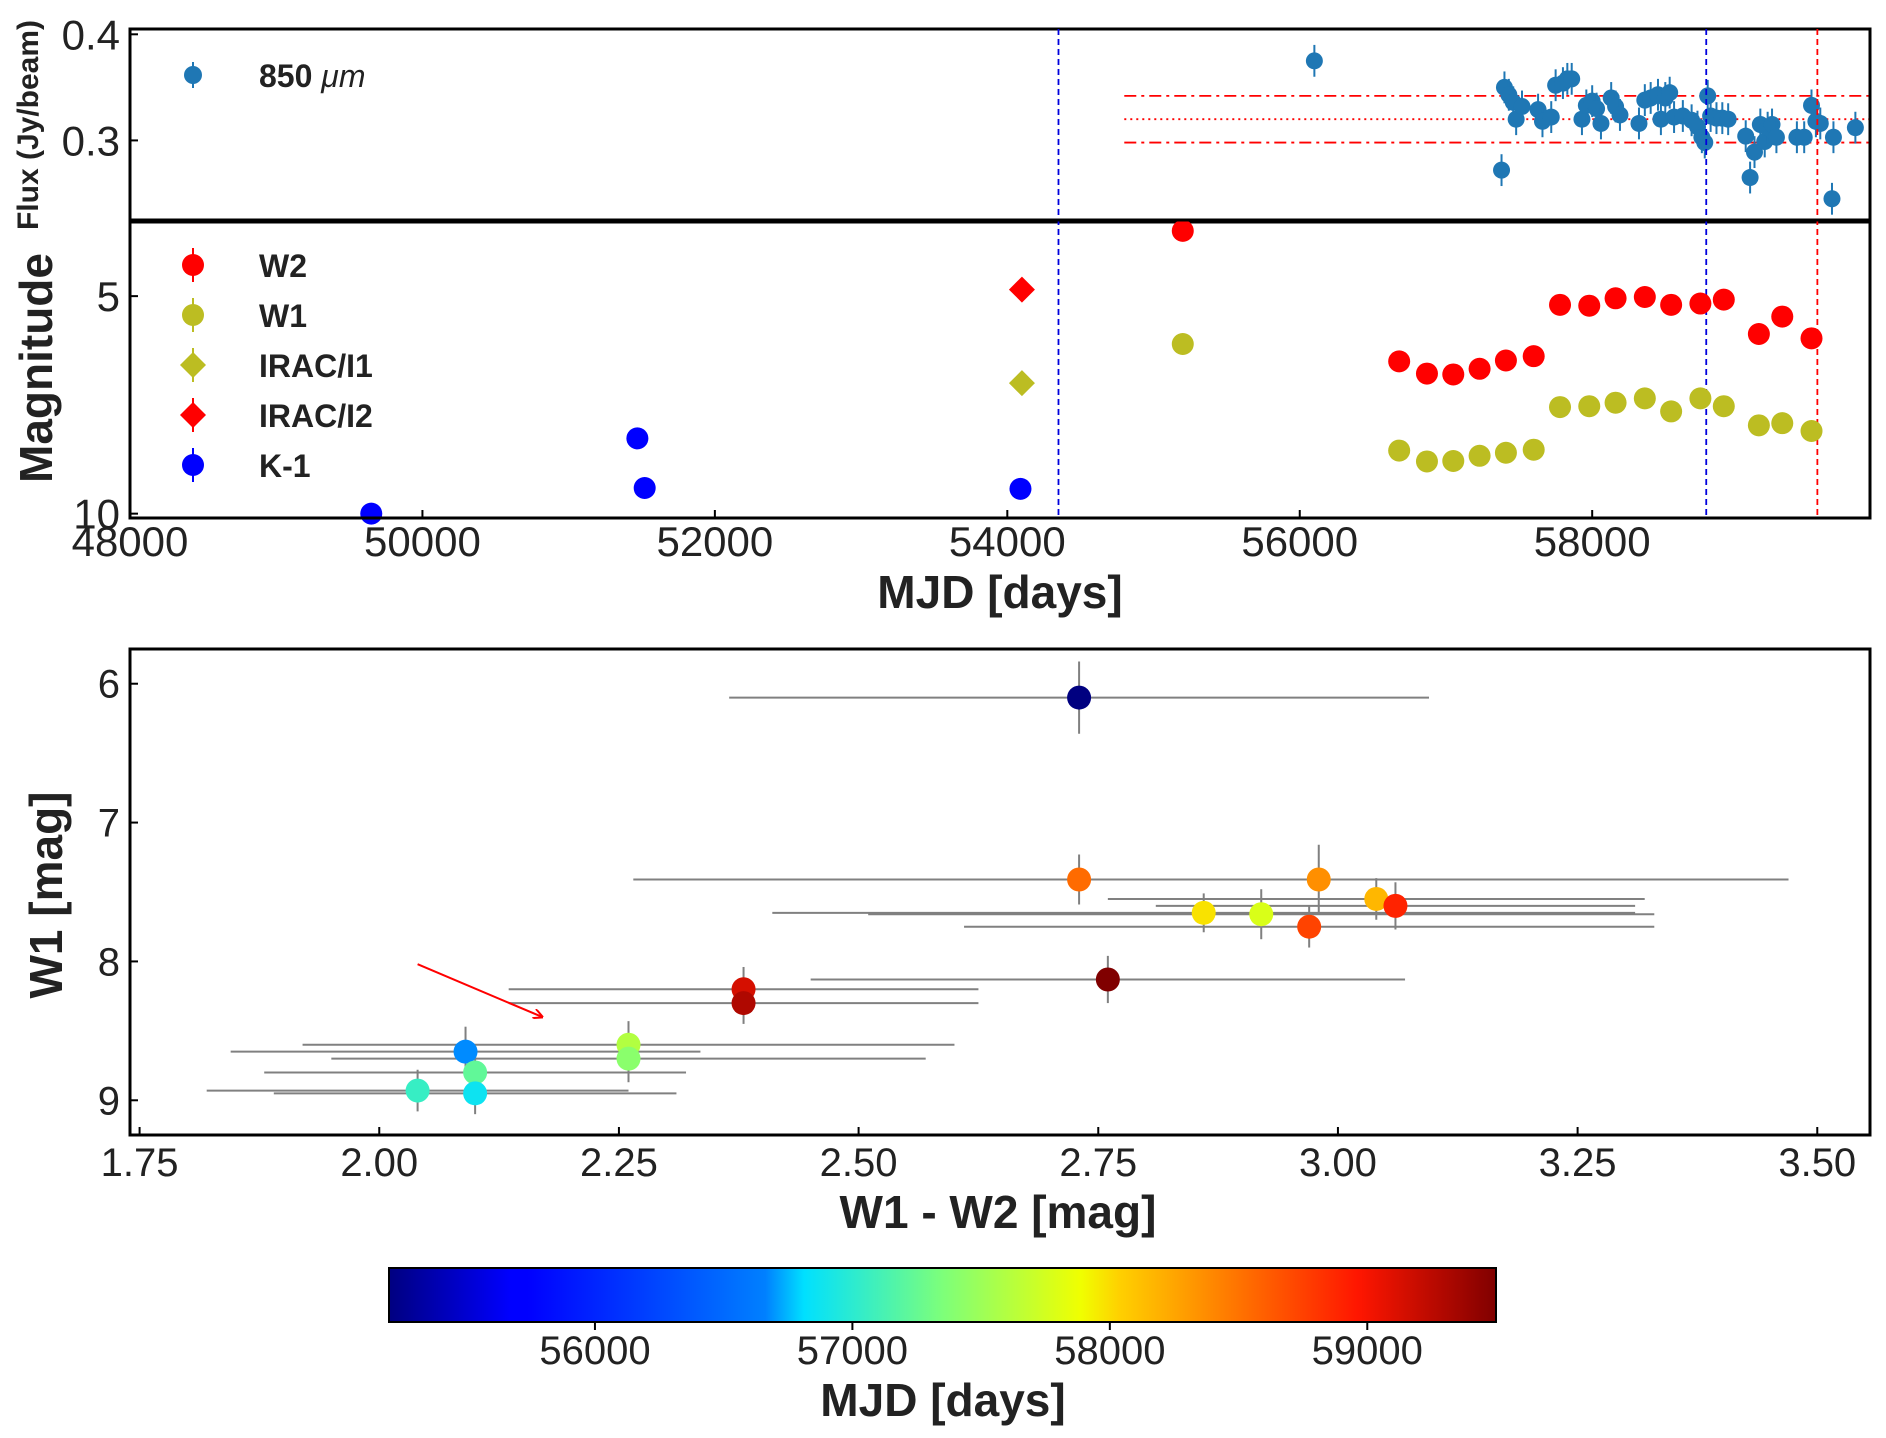  I want to click on colormag-y-tick-label: 8, so click(109, 962).